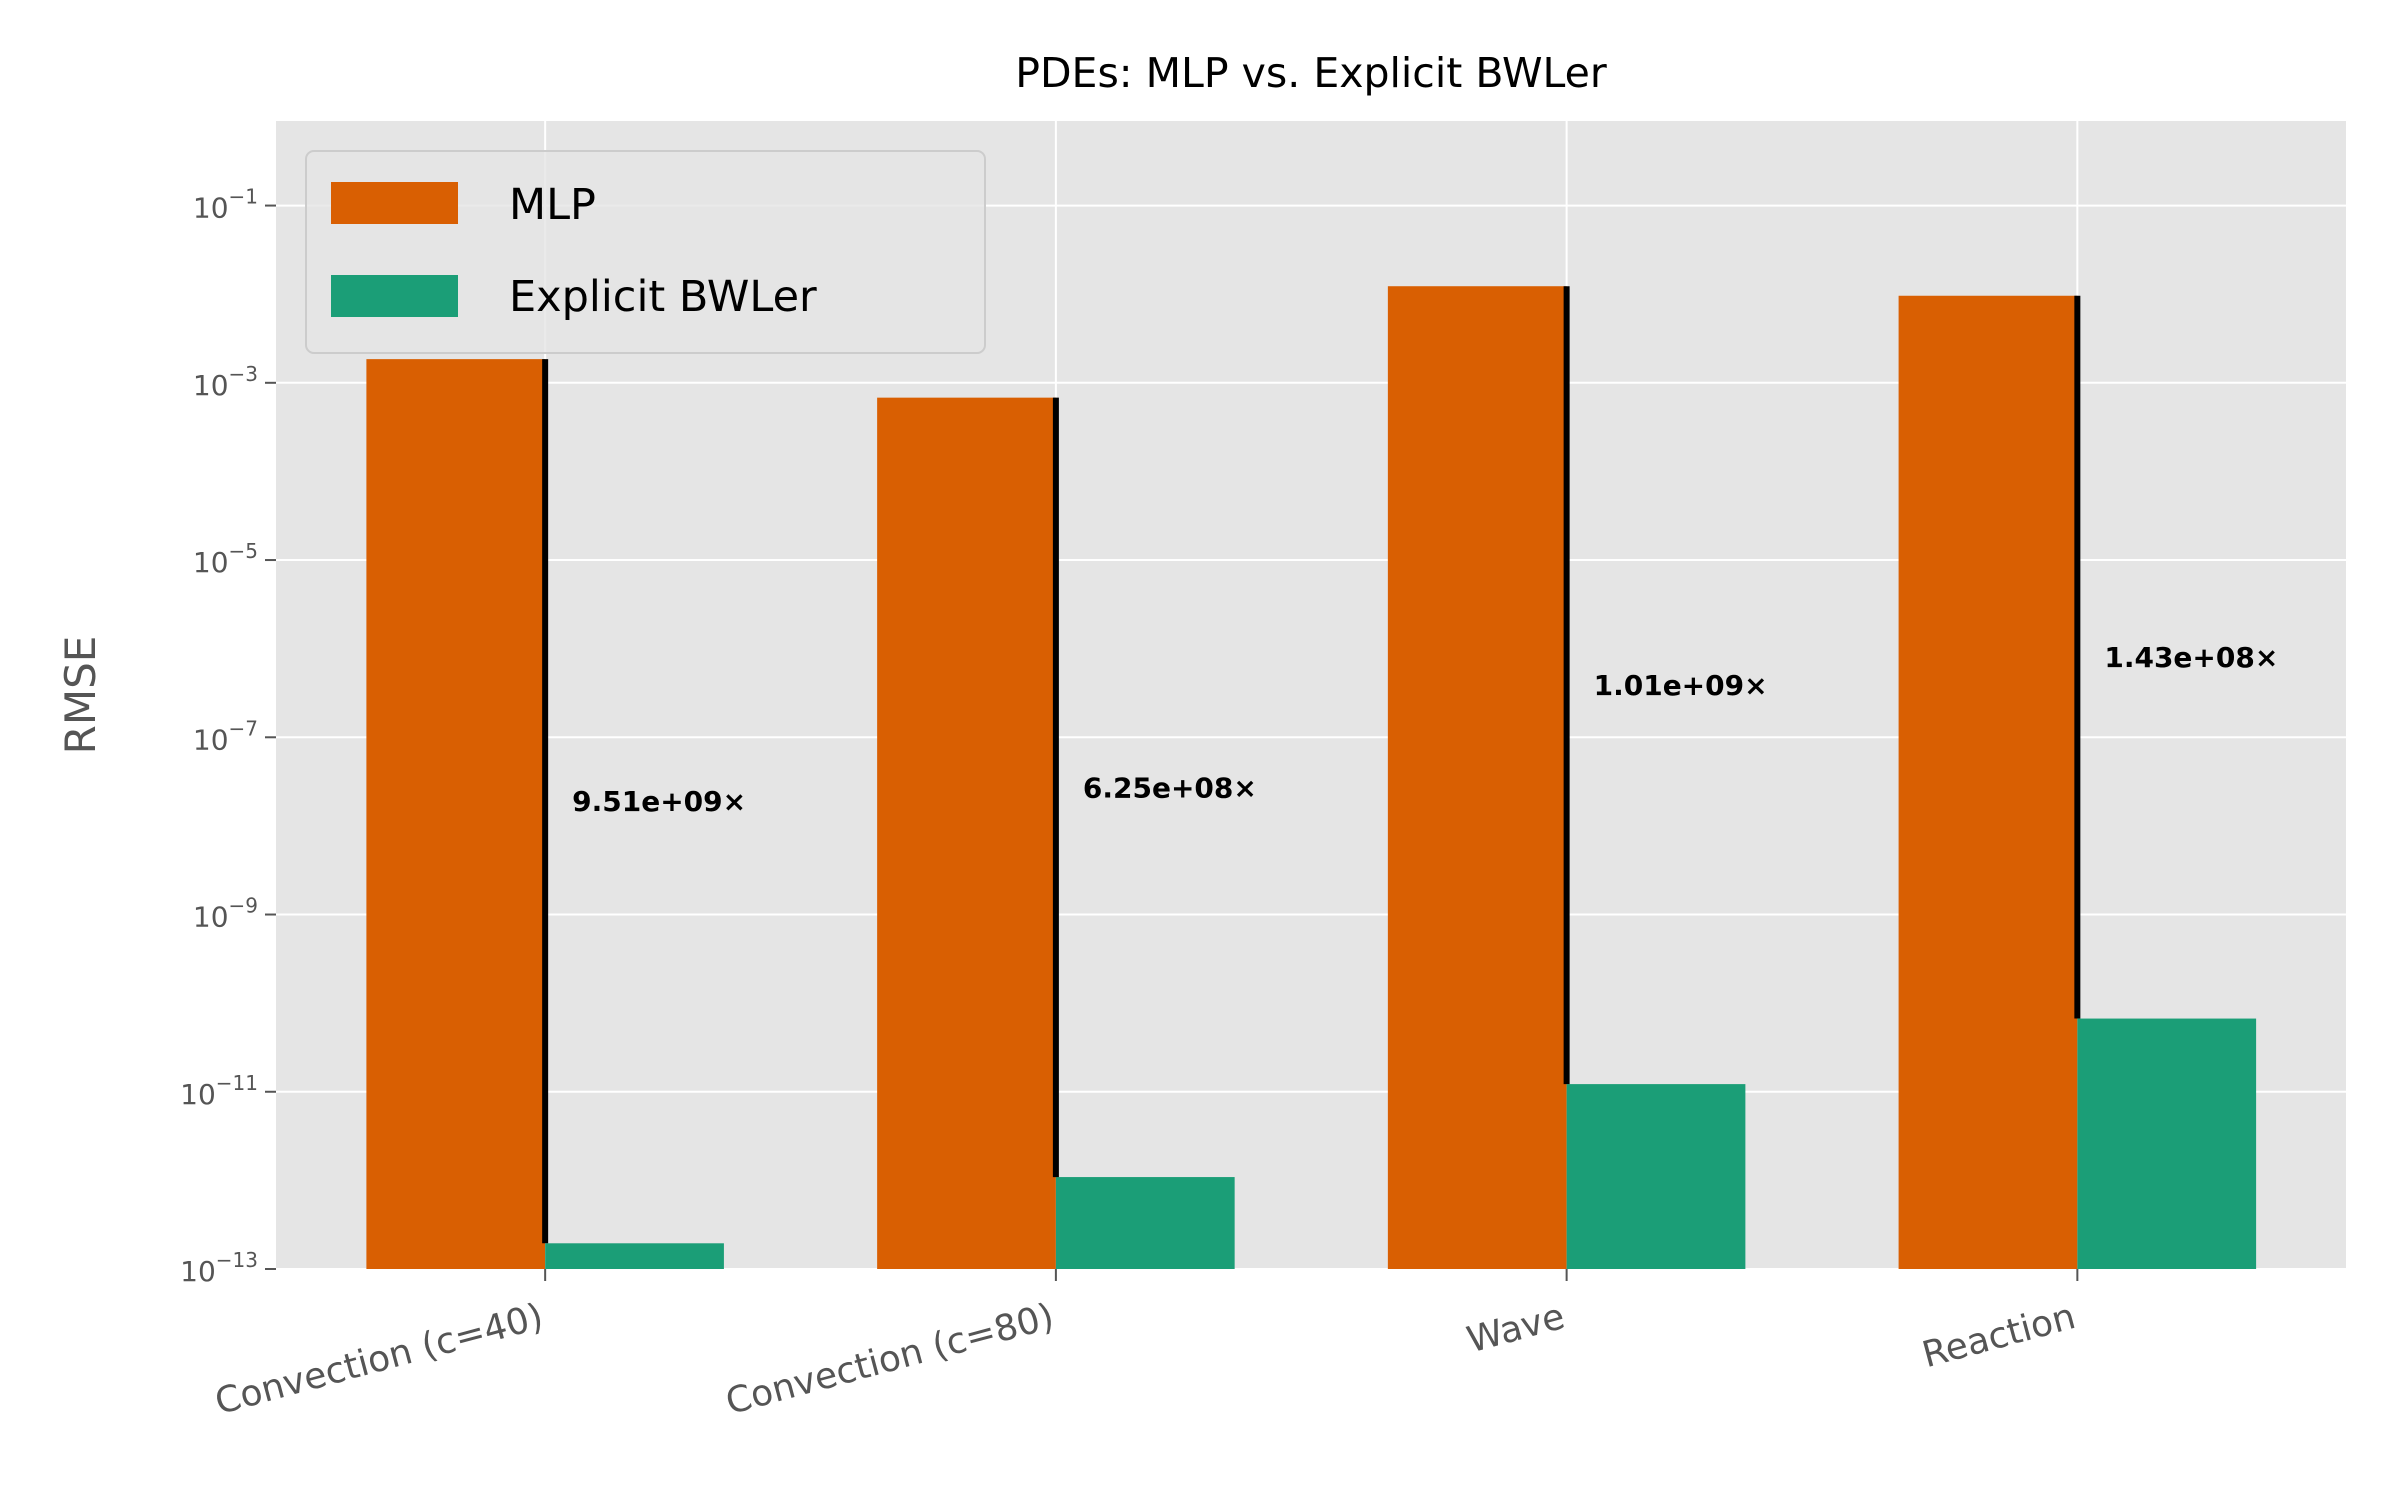  What do you see at coordinates (219, 1268) in the screenshot?
I see `y-tick-label: 10⁻¹³` at bounding box center [219, 1268].